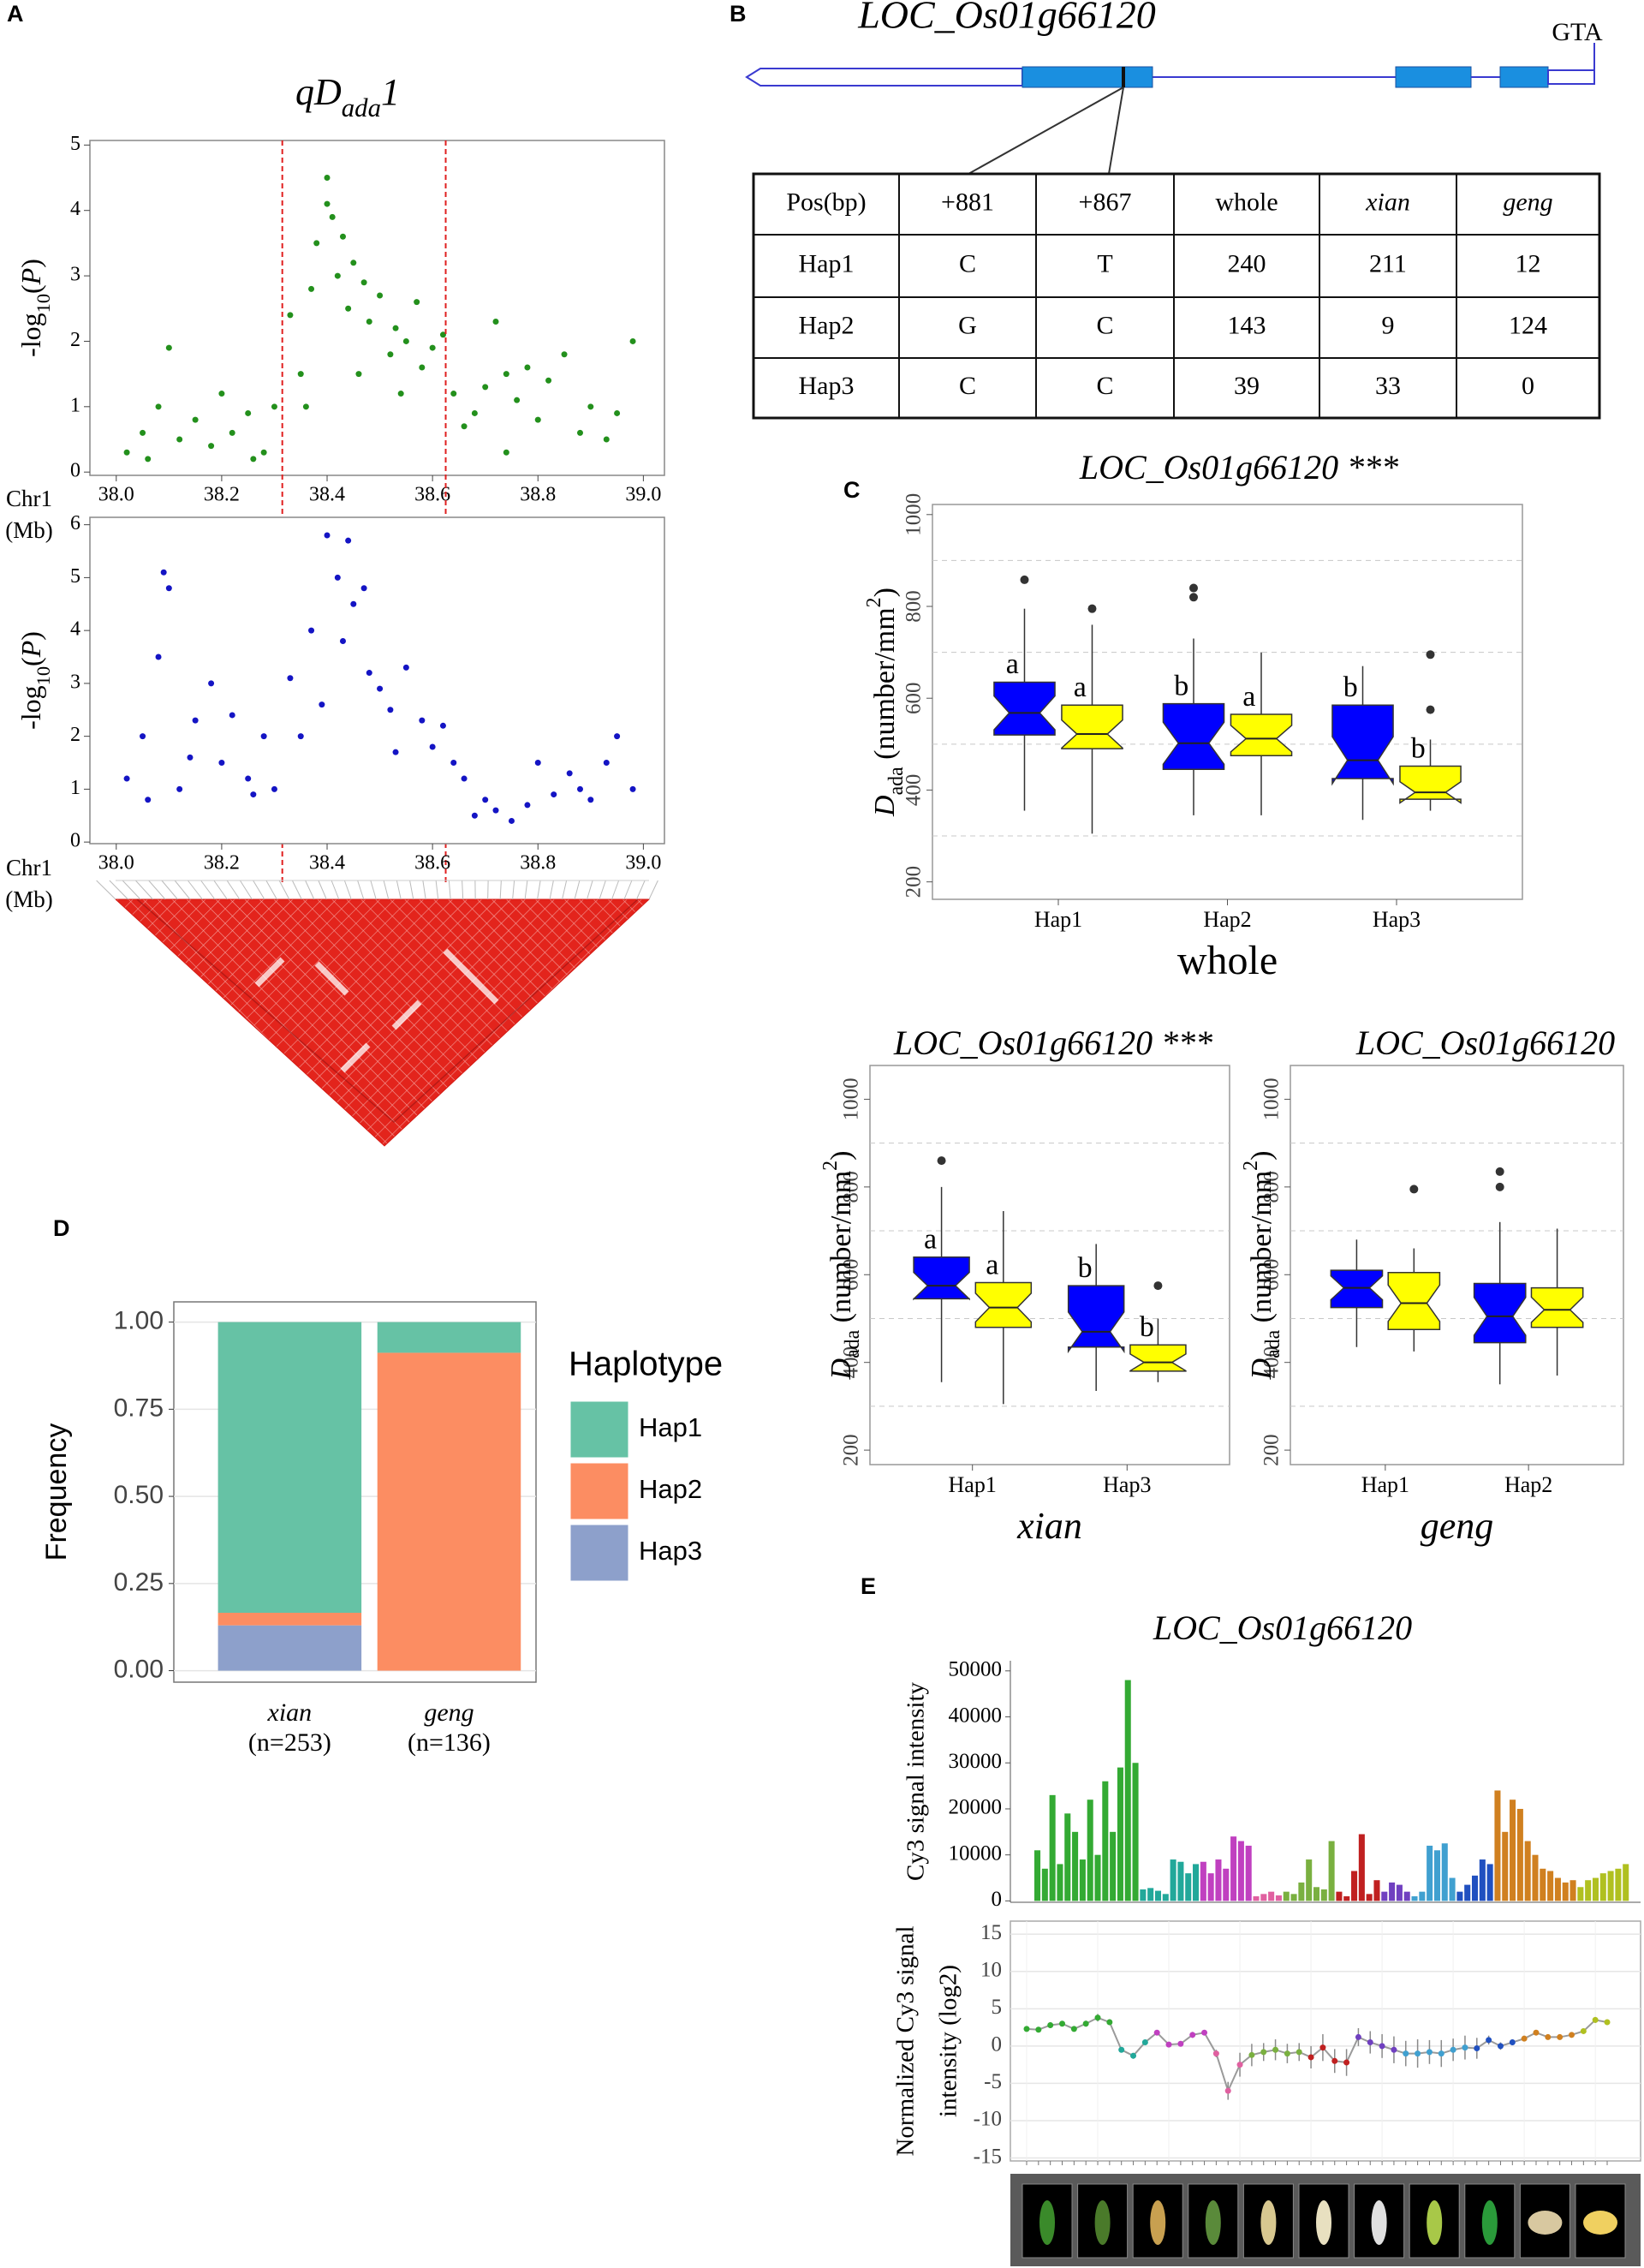 This screenshot has height=2268, width=1644. Describe the element at coordinates (30, 636) in the screenshot. I see `y-axis-label-part: )` at that location.